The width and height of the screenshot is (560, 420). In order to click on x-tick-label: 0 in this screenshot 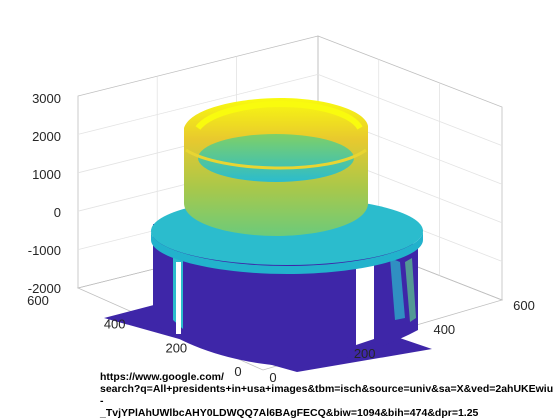, I will do `click(272, 377)`.